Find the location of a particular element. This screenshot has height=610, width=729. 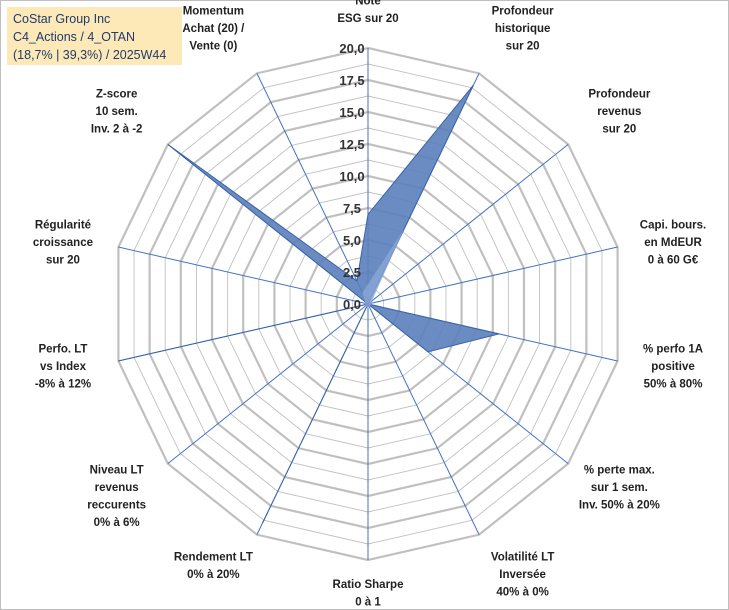

axis-label: Z-score 10 sem. Inv. 2 à -2 is located at coordinates (117, 112).